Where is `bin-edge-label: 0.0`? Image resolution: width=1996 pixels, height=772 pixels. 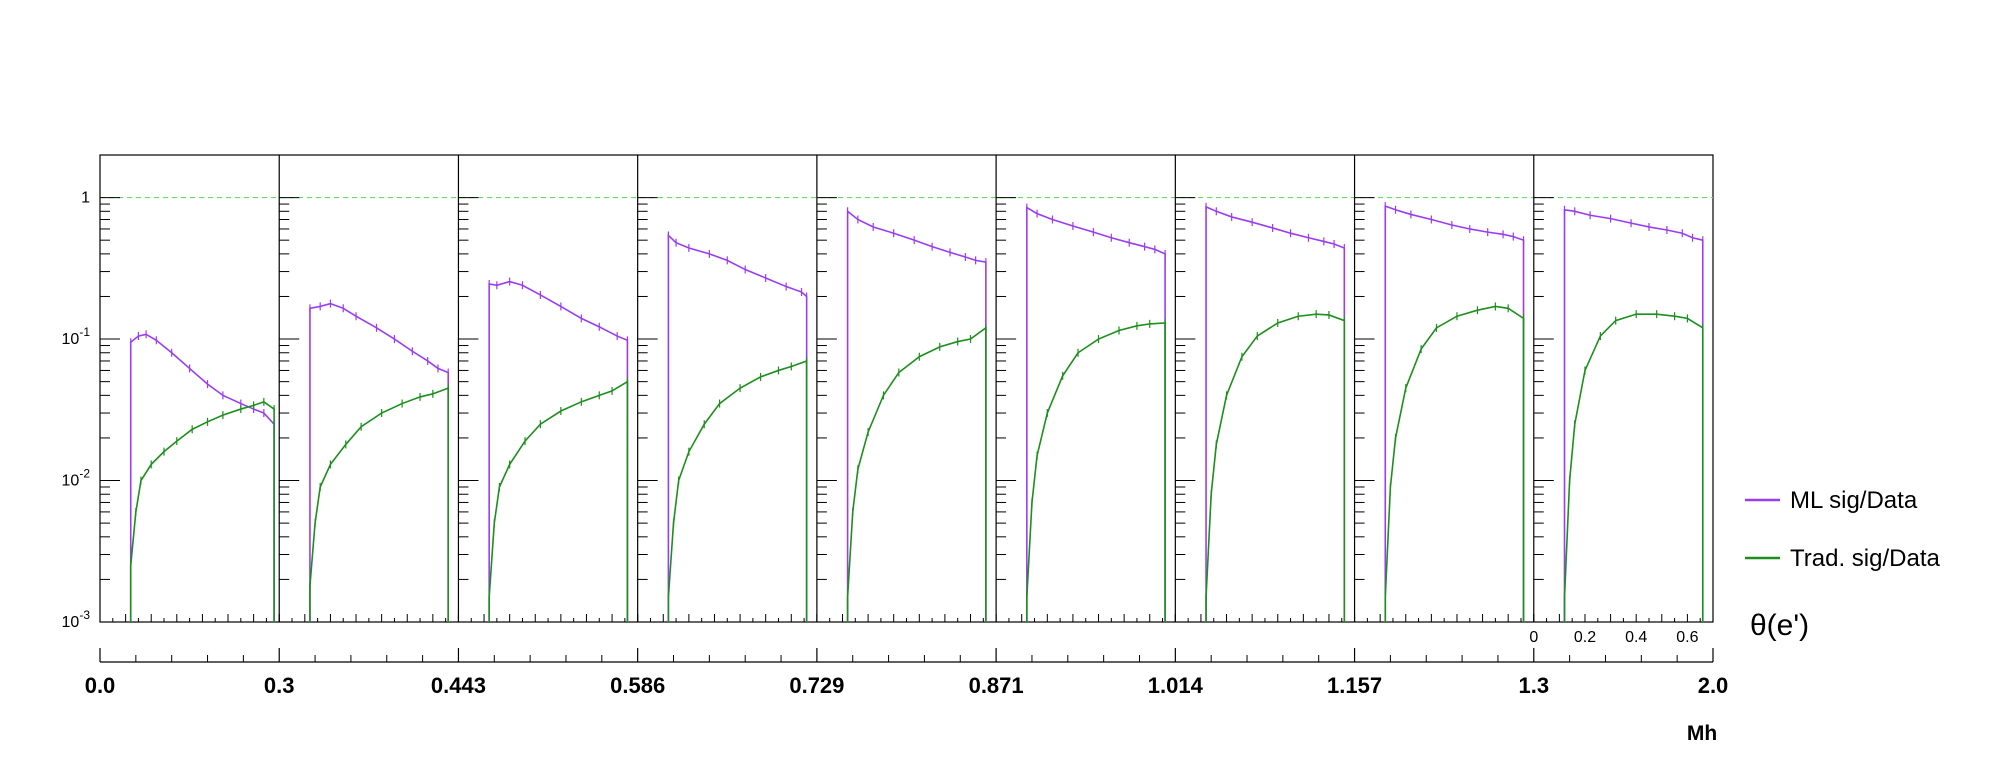
bin-edge-label: 0.0 is located at coordinates (100, 685).